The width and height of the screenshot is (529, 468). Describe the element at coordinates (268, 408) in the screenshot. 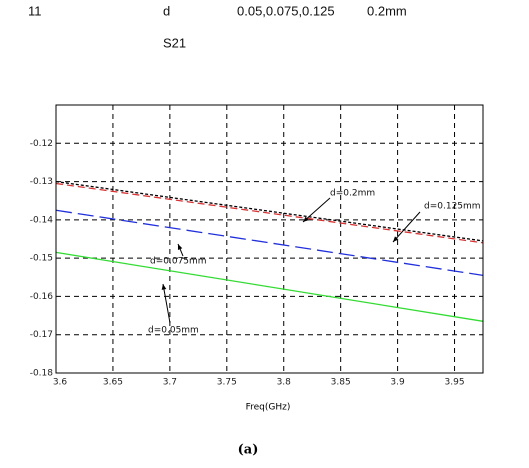

I see `x-axis-label: Freq(GHz)` at that location.